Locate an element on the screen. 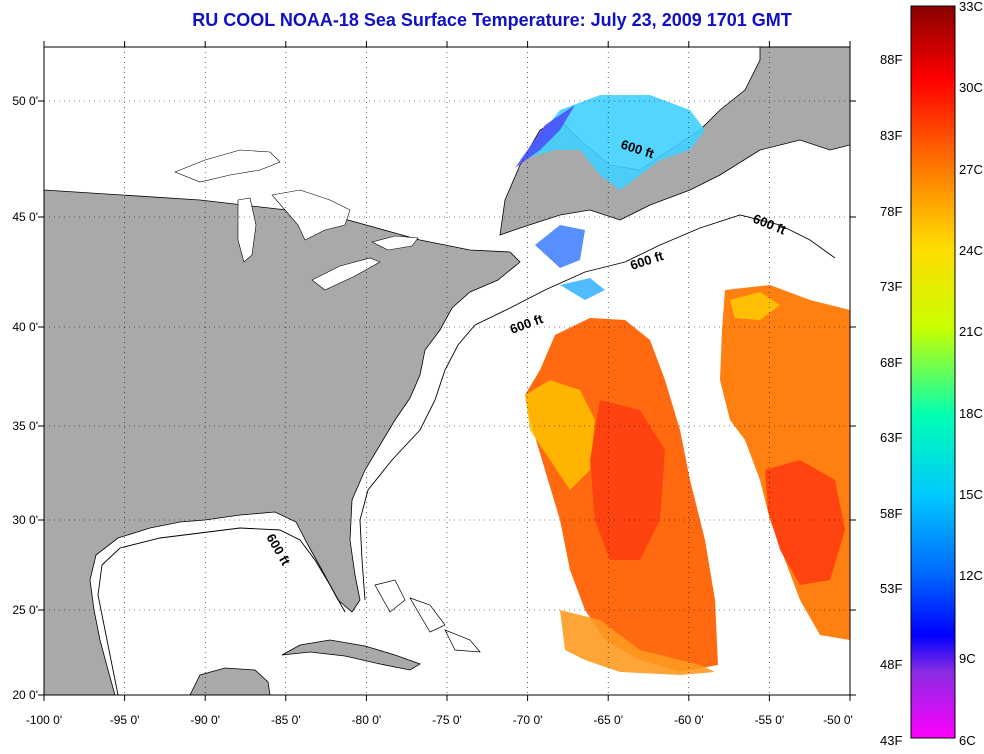  sst-patch-south is located at coordinates (637, 642).